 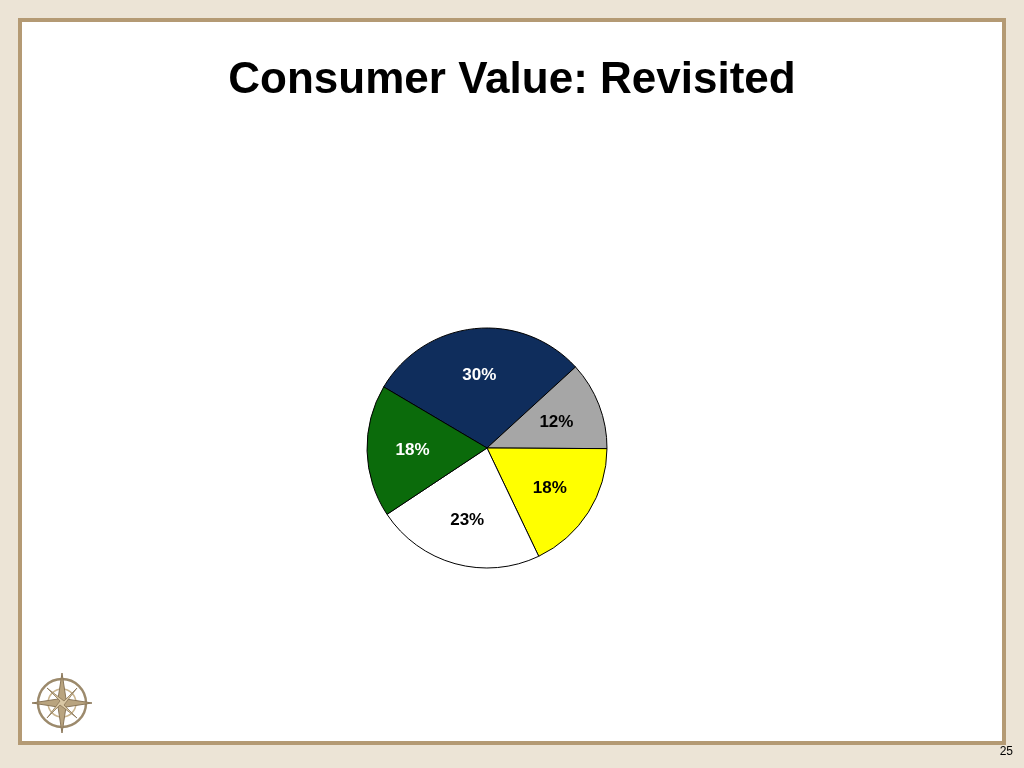 I want to click on data-label: 30%, so click(x=479, y=374).